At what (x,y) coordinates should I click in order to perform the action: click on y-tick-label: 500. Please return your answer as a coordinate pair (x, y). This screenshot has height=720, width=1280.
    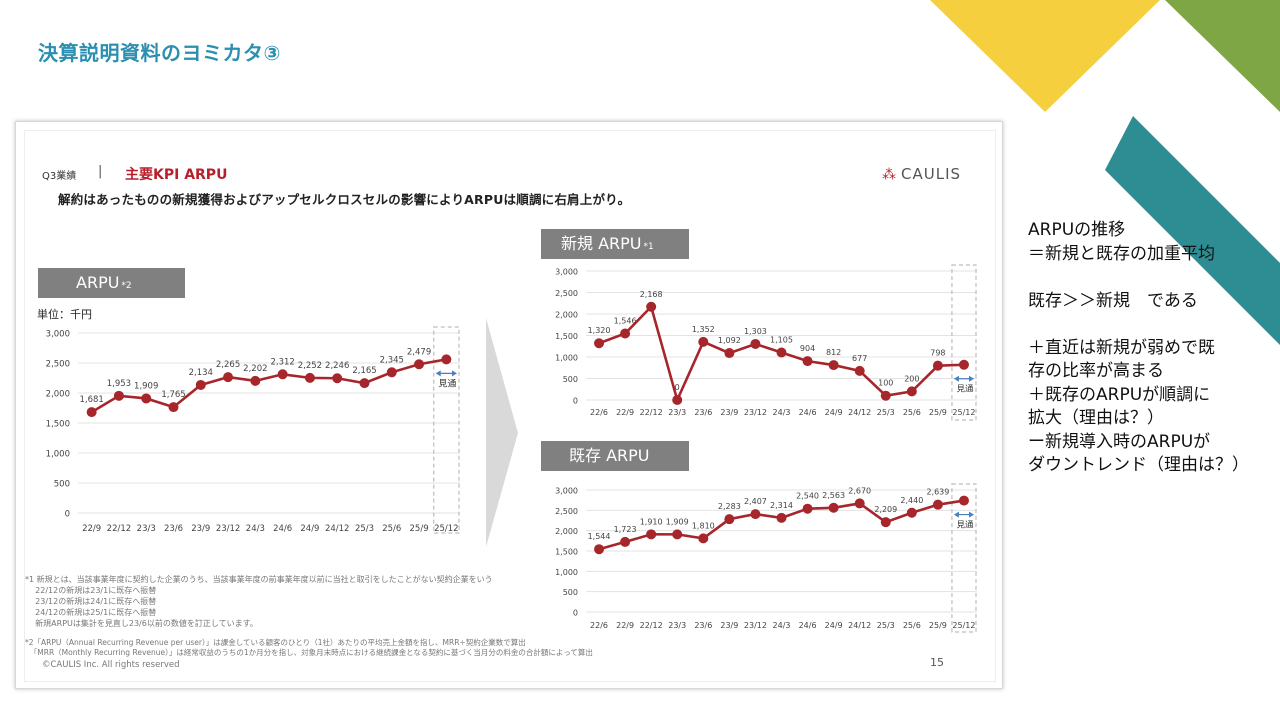
    Looking at the image, I should click on (62, 485).